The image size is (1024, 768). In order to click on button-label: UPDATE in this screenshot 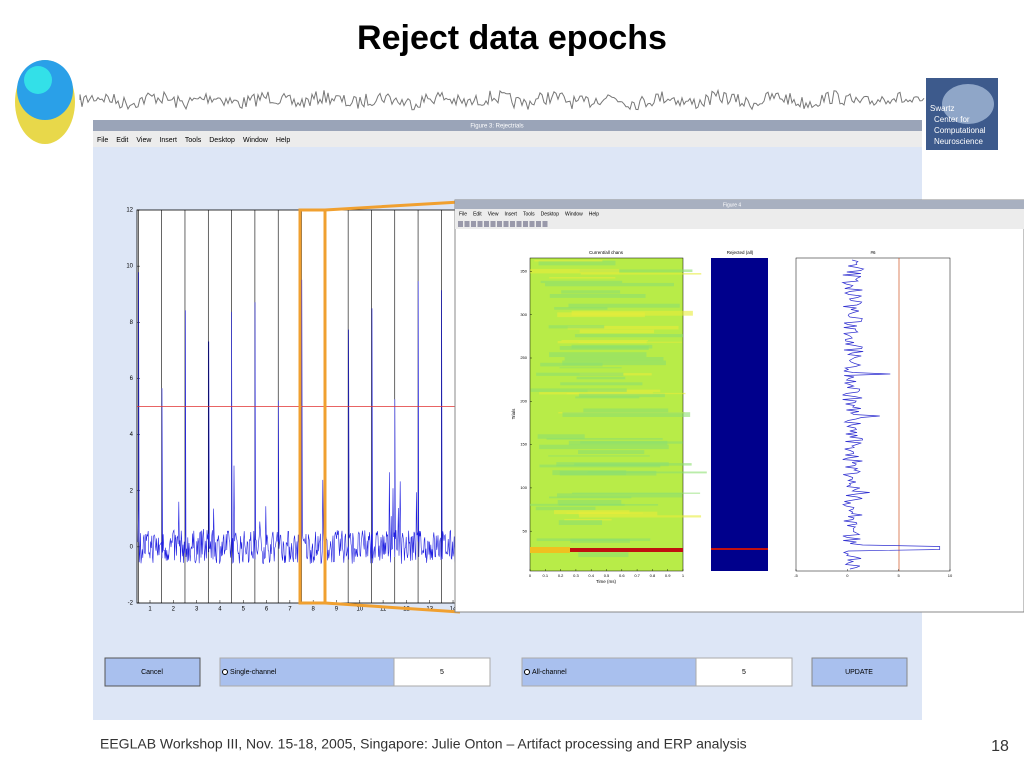, I will do `click(859, 672)`.